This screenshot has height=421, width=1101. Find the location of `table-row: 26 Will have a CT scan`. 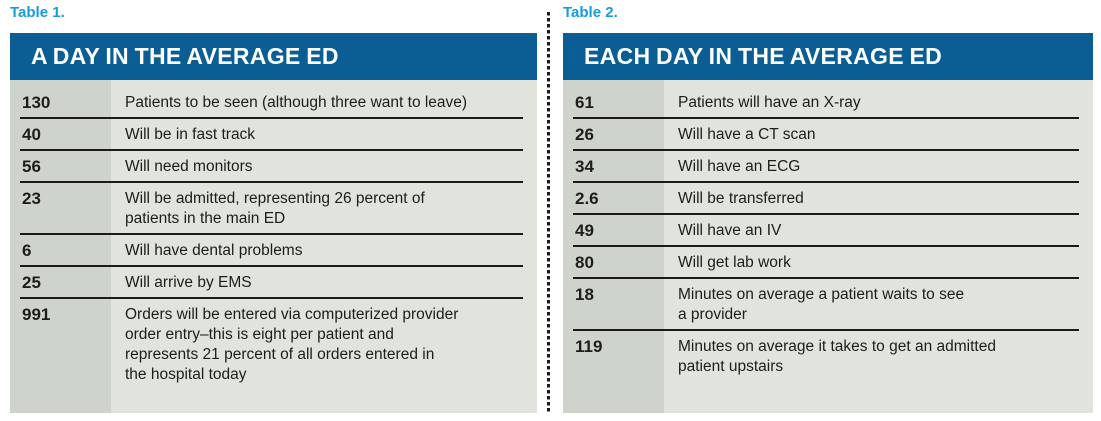

table-row: 26 Will have a CT scan is located at coordinates (828, 135).